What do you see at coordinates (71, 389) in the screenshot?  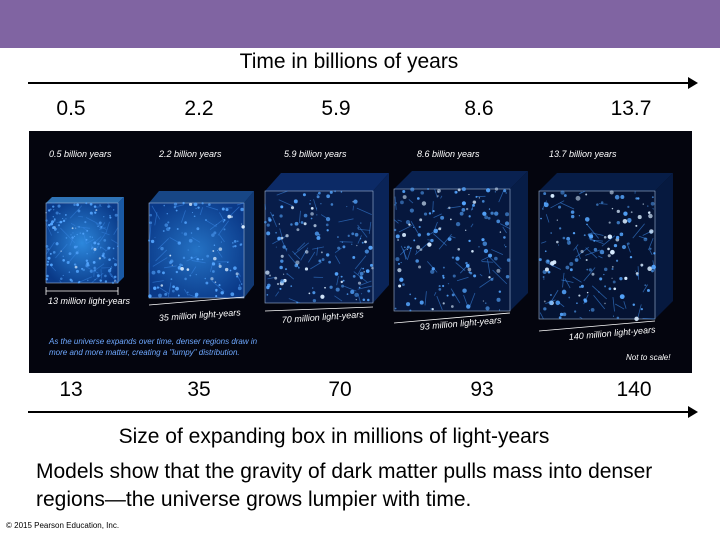 I see `size-value-1: 13` at bounding box center [71, 389].